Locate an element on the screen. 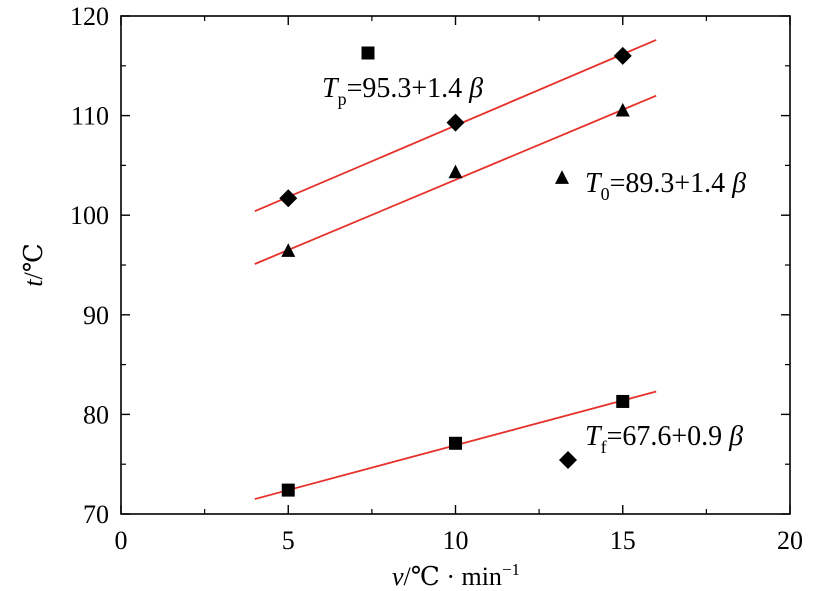 Image resolution: width=827 pixels, height=591 pixels. y-tick-label: 70 is located at coordinates (96, 514).